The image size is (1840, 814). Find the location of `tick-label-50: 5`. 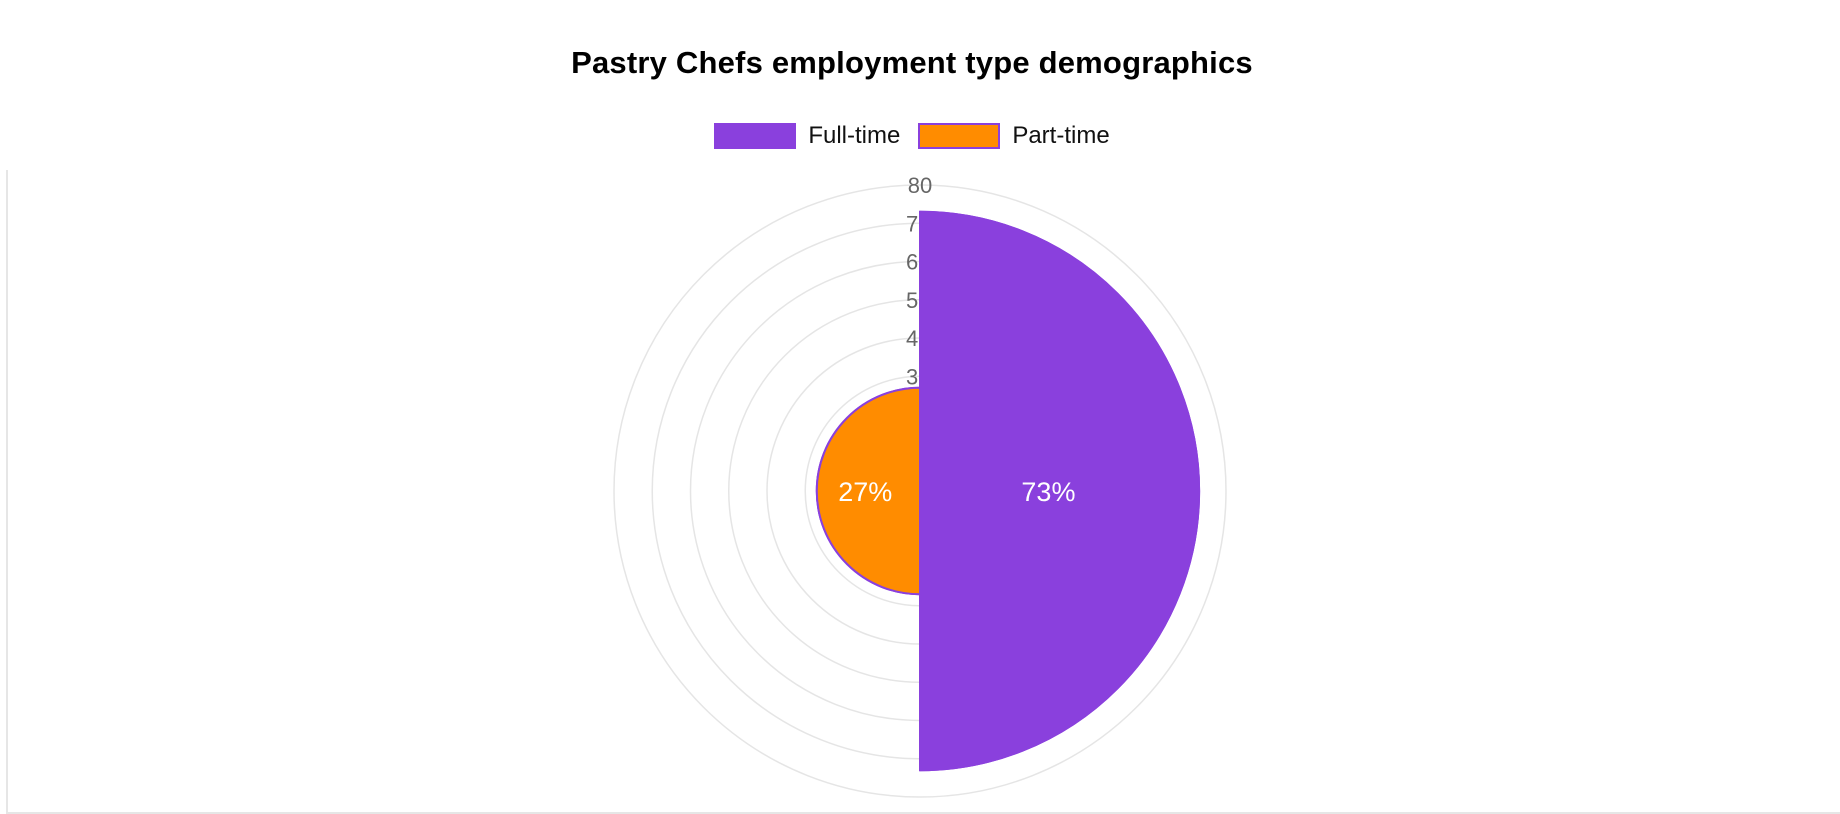

tick-label-50: 5 is located at coordinates (912, 300).